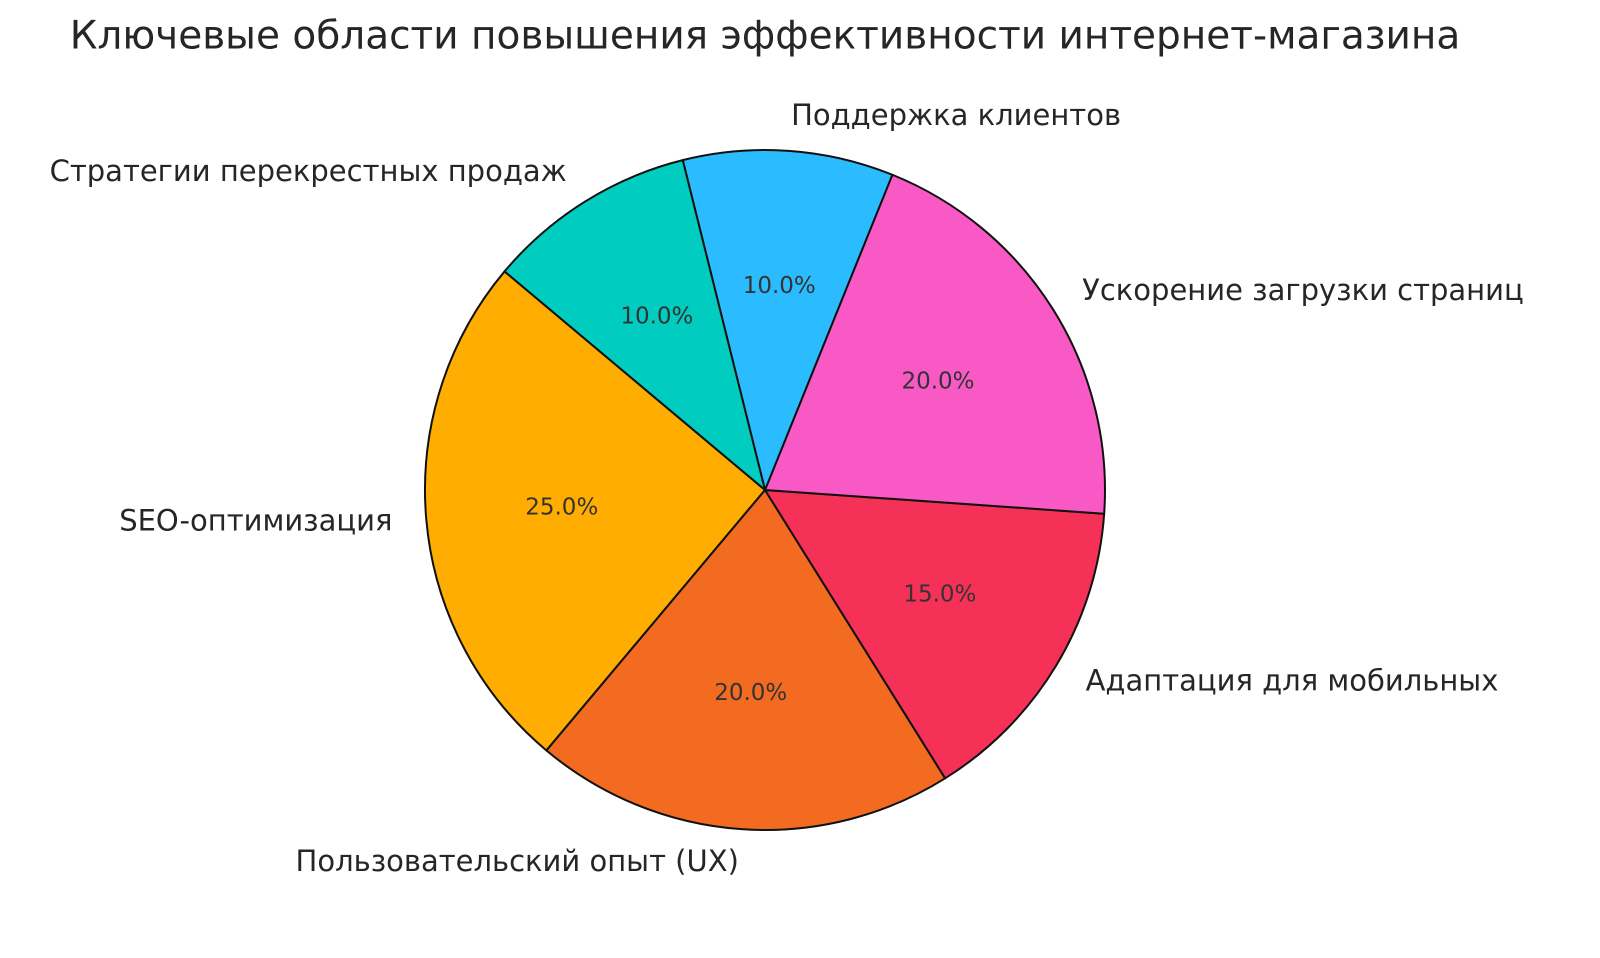 This screenshot has height=958, width=1600. What do you see at coordinates (1303, 290) in the screenshot?
I see `slice-label: Ускорение загрузки страниц` at bounding box center [1303, 290].